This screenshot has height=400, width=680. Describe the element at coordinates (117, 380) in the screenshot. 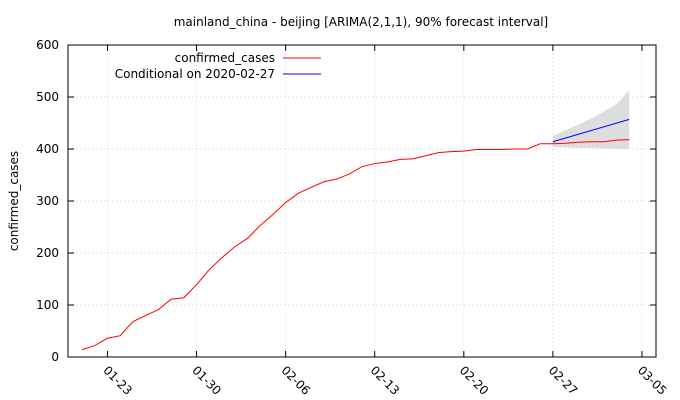

I see `x-tick-label: 01-23` at that location.